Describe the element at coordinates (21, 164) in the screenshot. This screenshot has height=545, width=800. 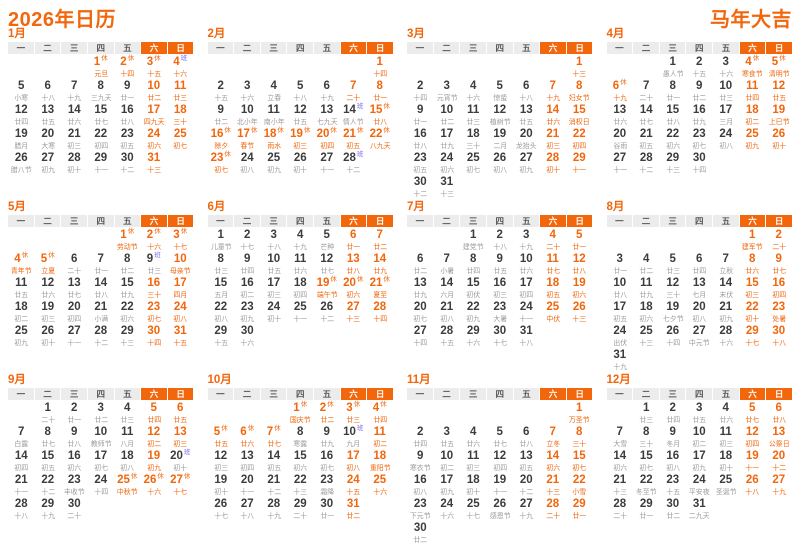
I see `day-cell: 26 腊八节` at that location.